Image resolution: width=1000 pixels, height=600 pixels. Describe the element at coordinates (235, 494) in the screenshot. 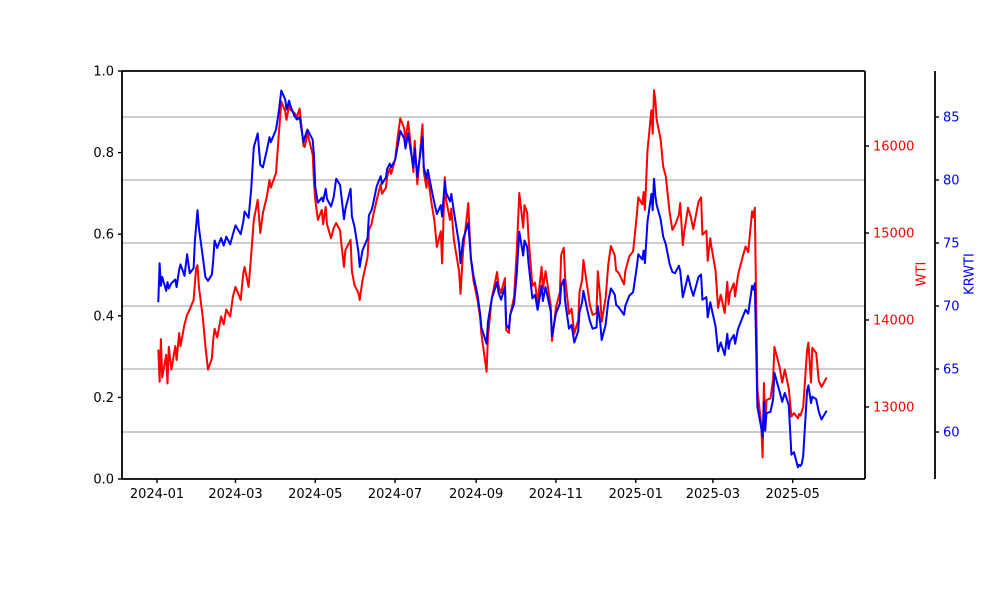

I see `x-tick-label: 2024-03` at that location.